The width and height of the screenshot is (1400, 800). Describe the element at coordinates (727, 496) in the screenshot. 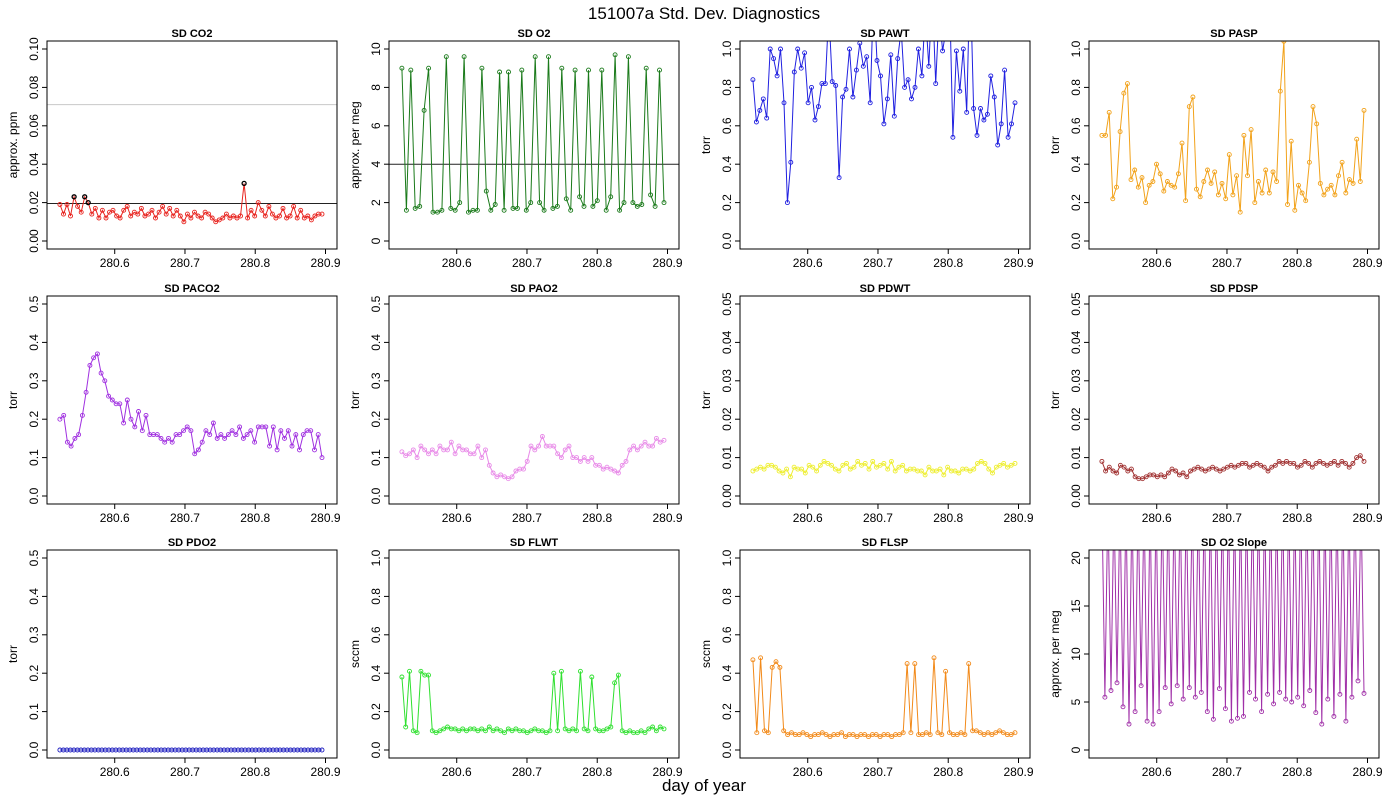

I see `y-tick-label: 0.00` at that location.